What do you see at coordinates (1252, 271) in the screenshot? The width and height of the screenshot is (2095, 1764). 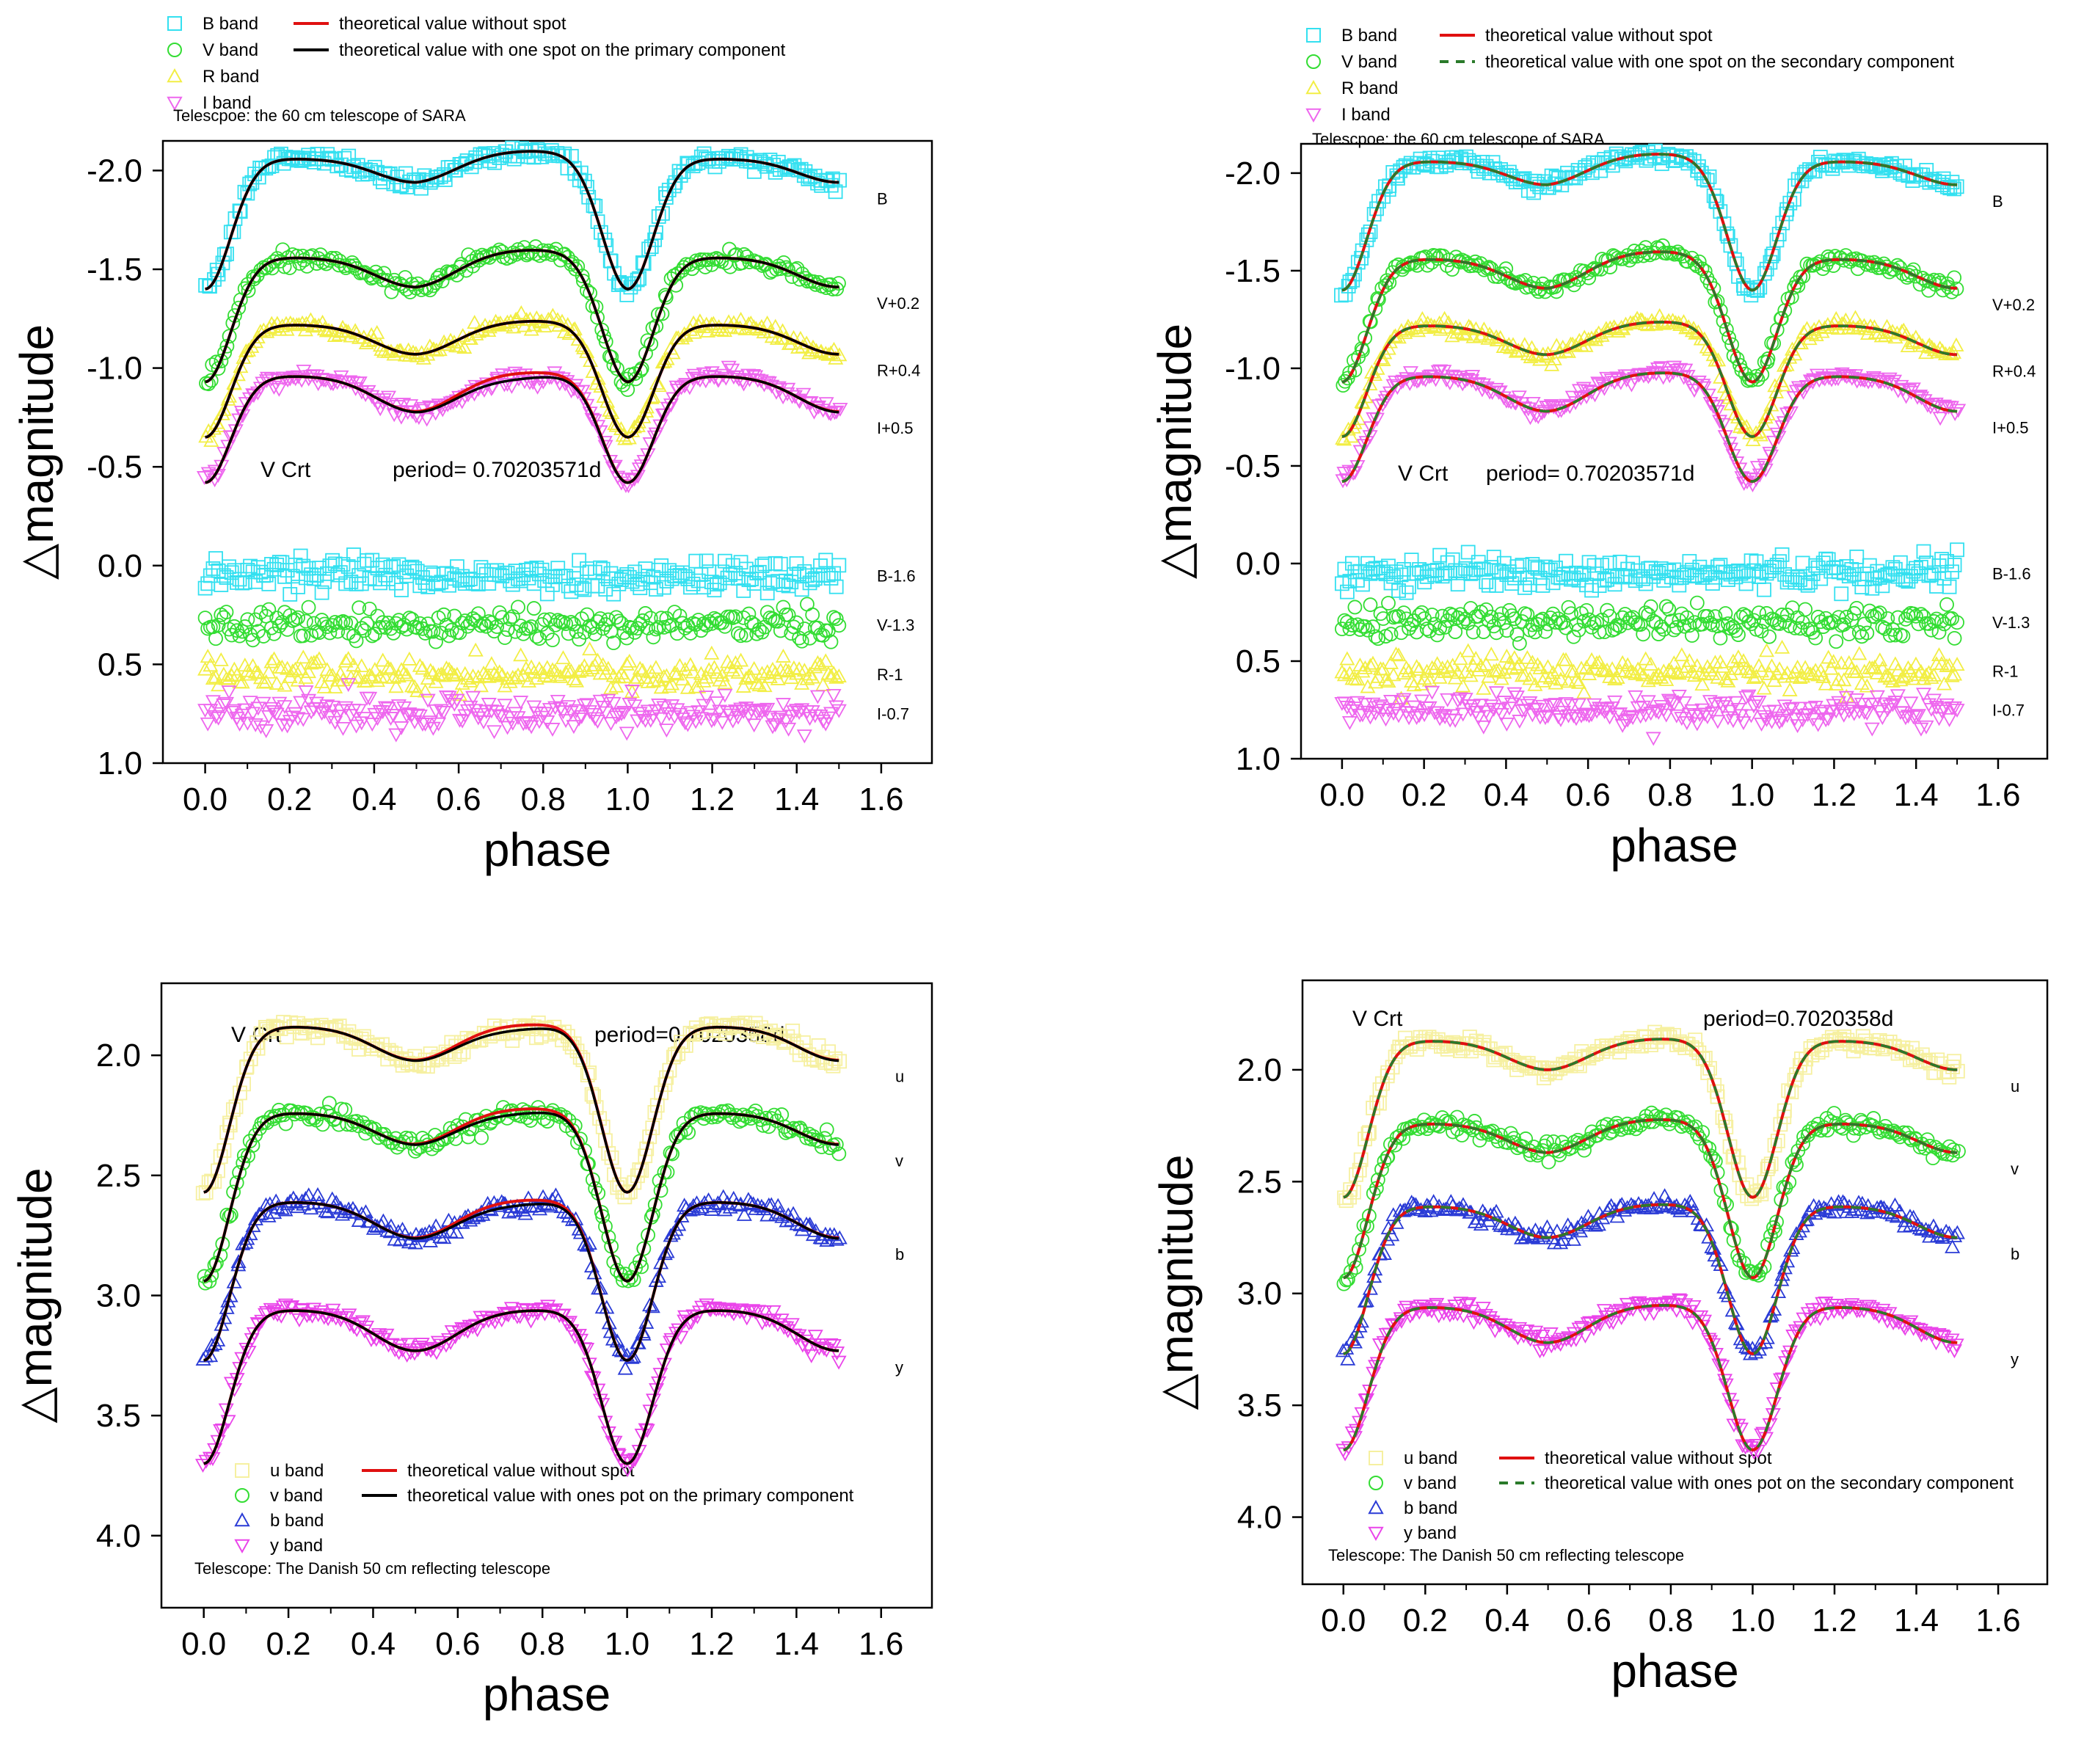 I see `y-tick-label: -1.5` at bounding box center [1252, 271].